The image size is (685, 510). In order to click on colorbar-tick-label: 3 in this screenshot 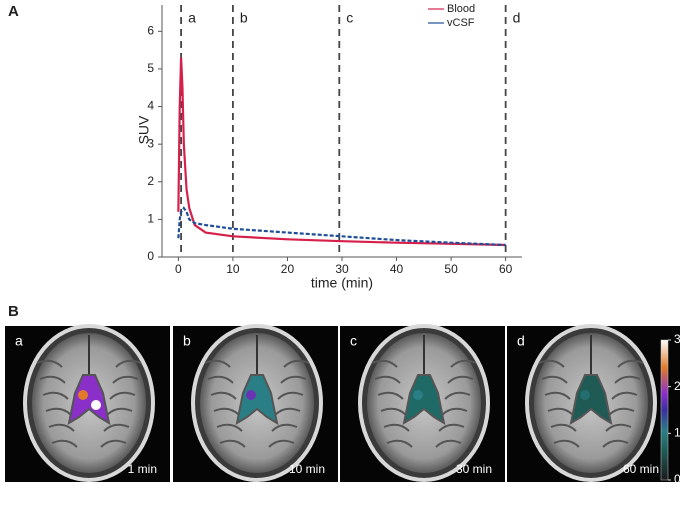, I will do `click(677, 339)`.